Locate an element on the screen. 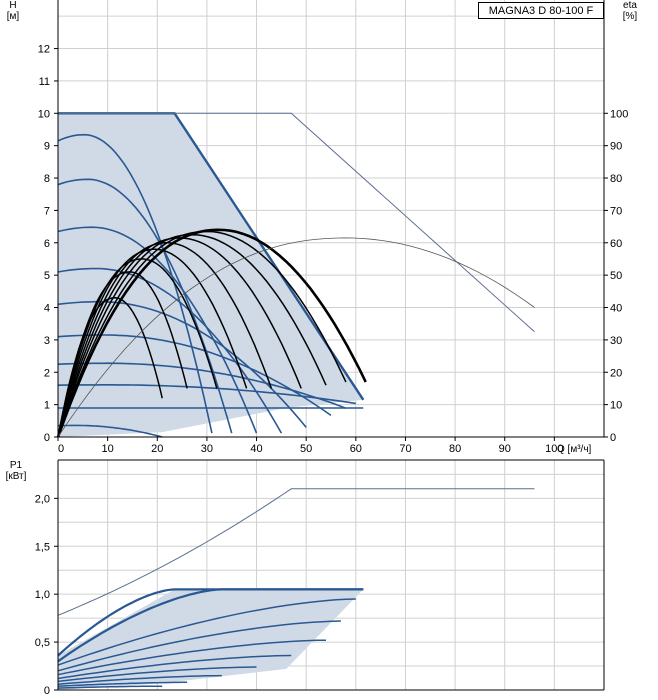 This screenshot has width=658, height=700. y-tick-label: 4 is located at coordinates (47, 309).